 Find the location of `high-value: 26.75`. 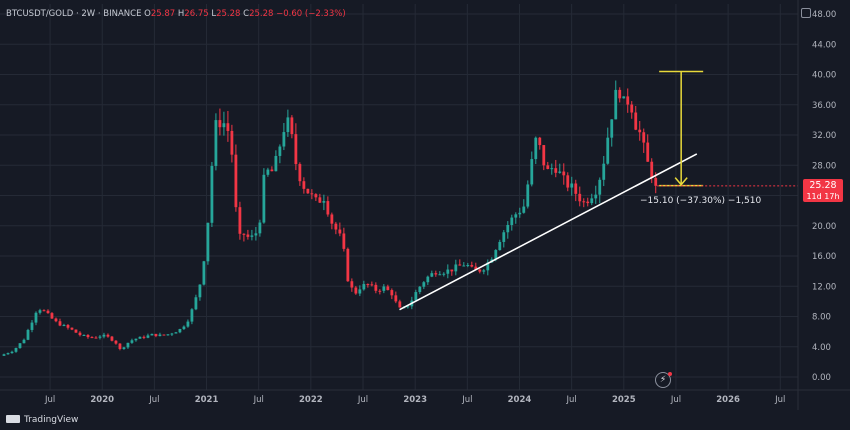

high-value: 26.75 is located at coordinates (196, 14).